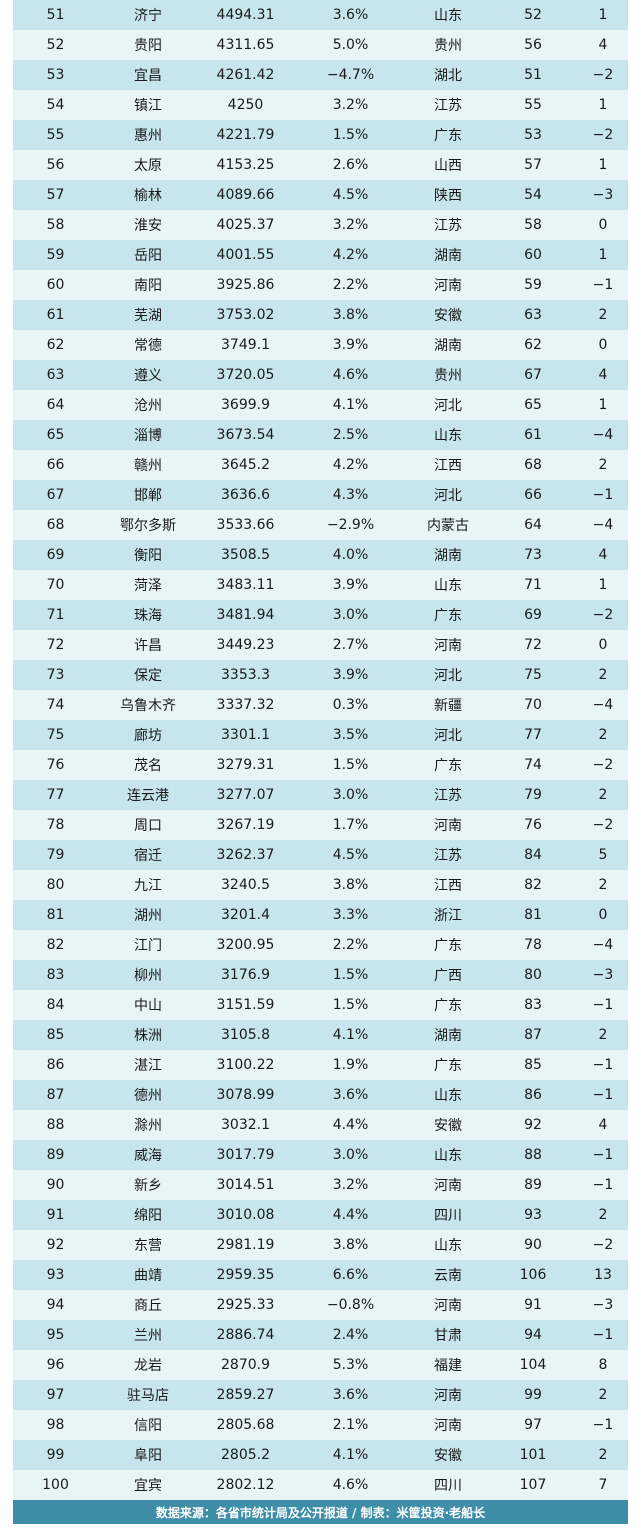  Describe the element at coordinates (320, 975) in the screenshot. I see `table-row: 83 柳州 3176.9 1.5% 广西 80 −3` at that location.